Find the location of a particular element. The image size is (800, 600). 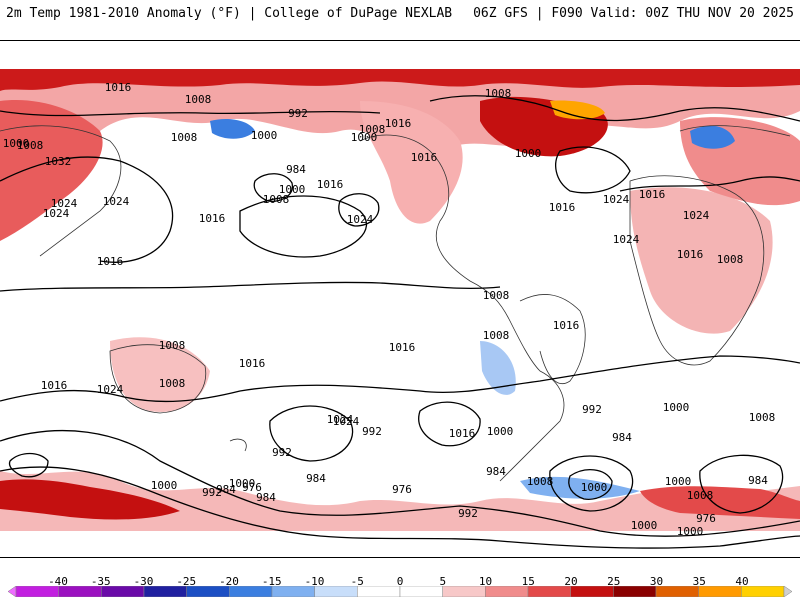

warm-anomaly-antarctic is located at coordinates (90, 499).